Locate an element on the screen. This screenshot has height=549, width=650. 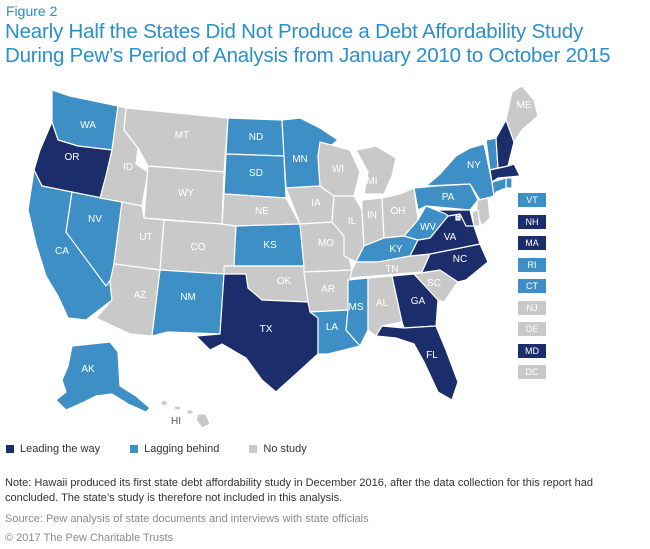
label-pa: PA is located at coordinates (448, 197).